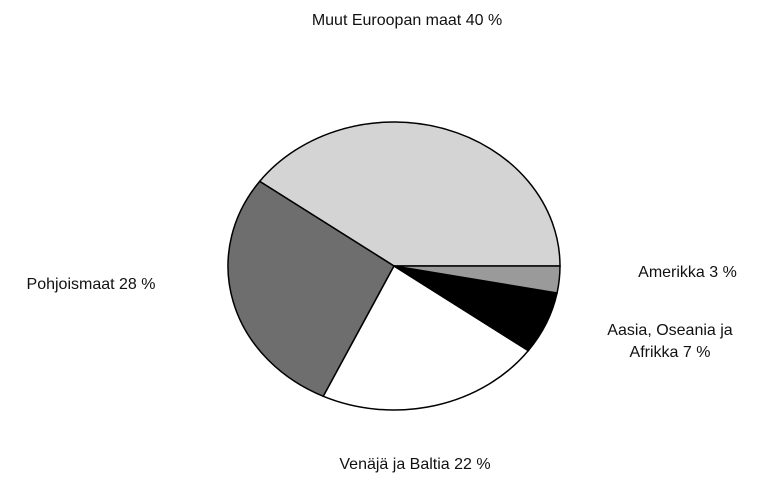  Describe the element at coordinates (484, 20) in the screenshot. I see `value-label: 40 %` at that location.